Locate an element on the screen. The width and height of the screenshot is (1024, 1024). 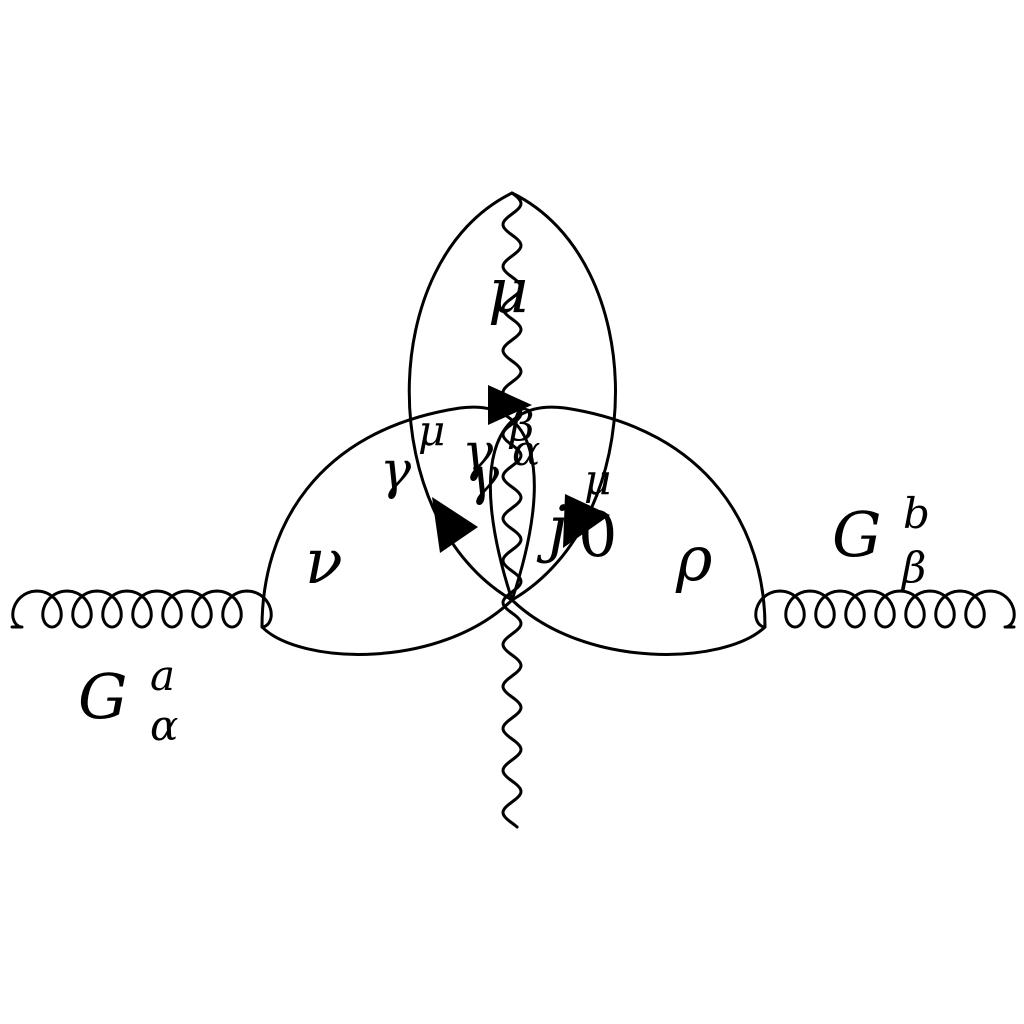
label-gamma-beta: γ is located at coordinates (478, 453).